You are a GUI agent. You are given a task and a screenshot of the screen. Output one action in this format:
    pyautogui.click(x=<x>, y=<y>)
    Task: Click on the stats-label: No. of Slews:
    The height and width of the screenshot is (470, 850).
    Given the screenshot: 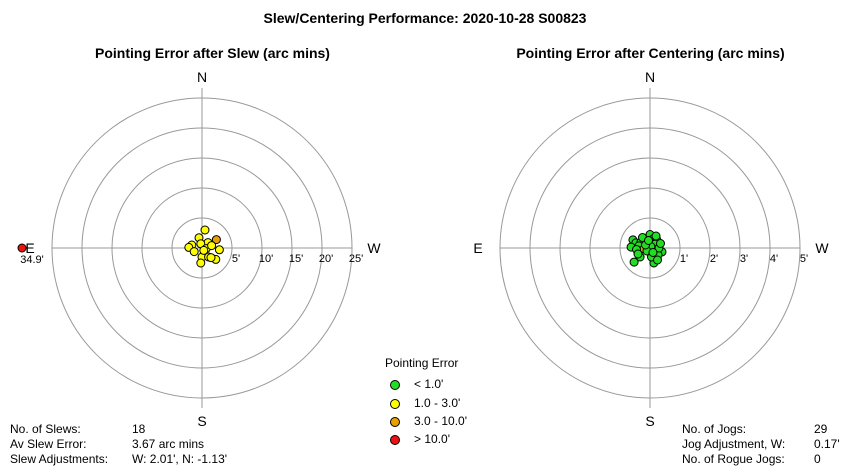 What is the action you would take?
    pyautogui.click(x=45, y=429)
    